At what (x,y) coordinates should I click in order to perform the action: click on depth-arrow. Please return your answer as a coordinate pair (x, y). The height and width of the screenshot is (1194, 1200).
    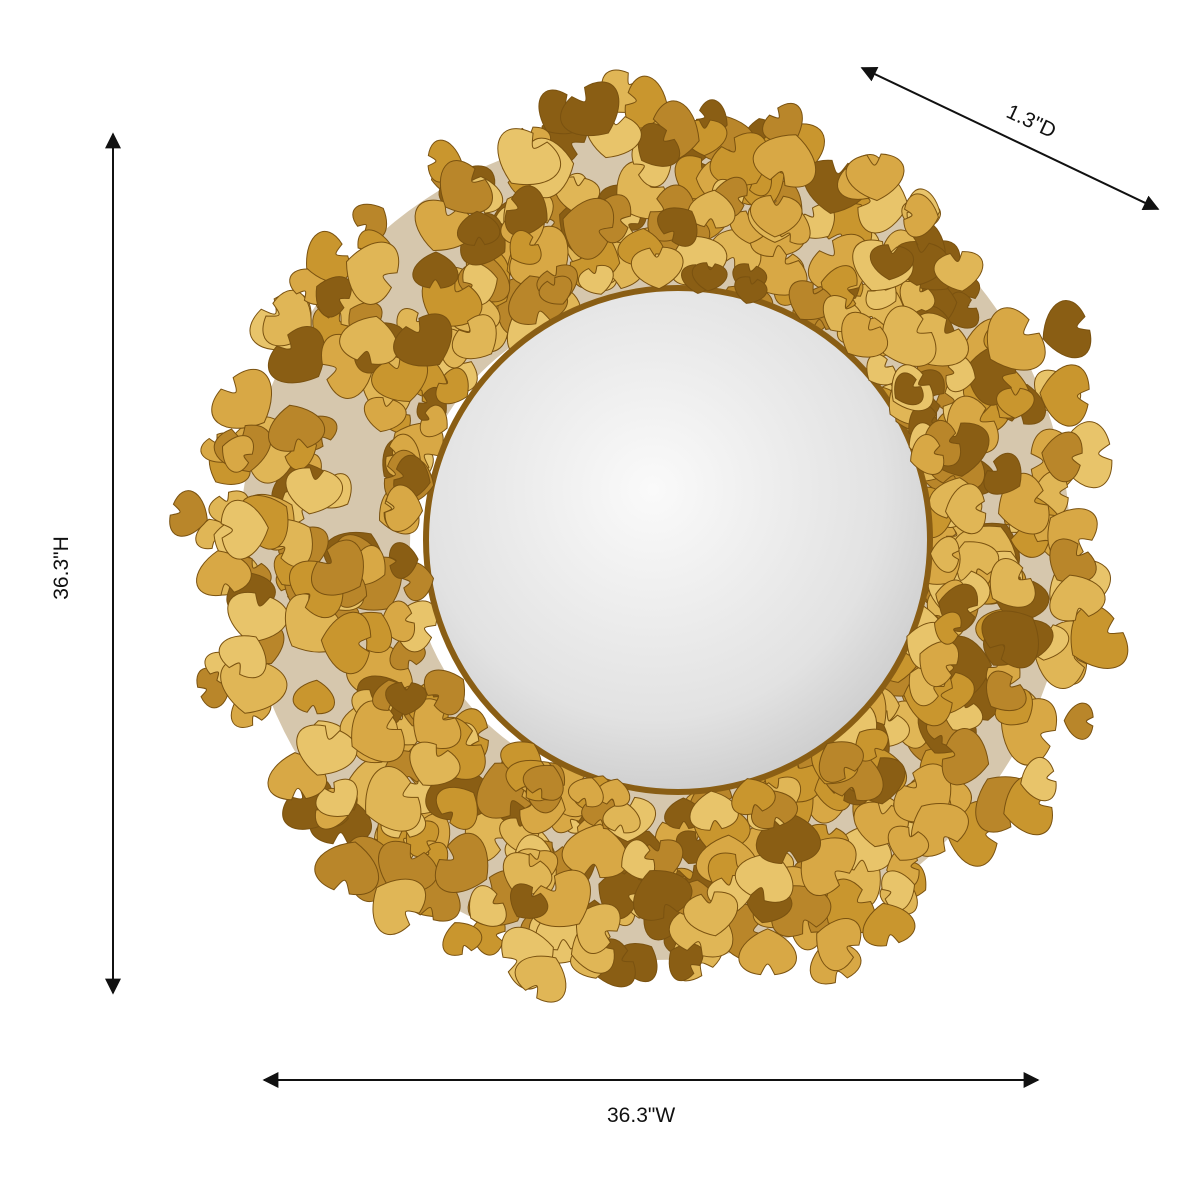
    Looking at the image, I should click on (1010, 138).